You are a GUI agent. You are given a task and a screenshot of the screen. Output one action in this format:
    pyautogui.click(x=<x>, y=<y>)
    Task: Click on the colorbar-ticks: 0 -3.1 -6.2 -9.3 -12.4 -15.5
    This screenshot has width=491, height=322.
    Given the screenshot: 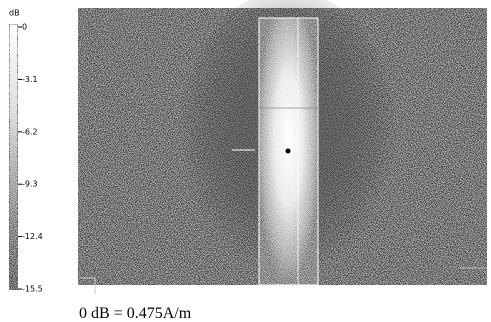 What is the action you would take?
    pyautogui.click(x=30, y=158)
    